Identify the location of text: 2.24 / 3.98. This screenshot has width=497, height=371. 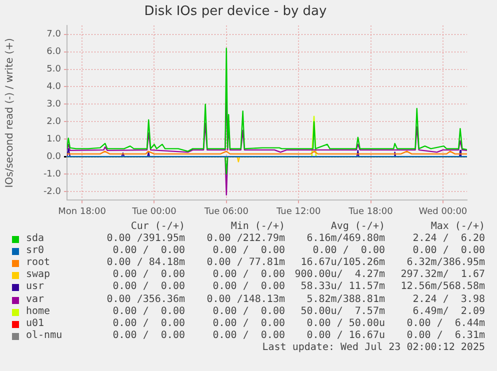
(448, 300).